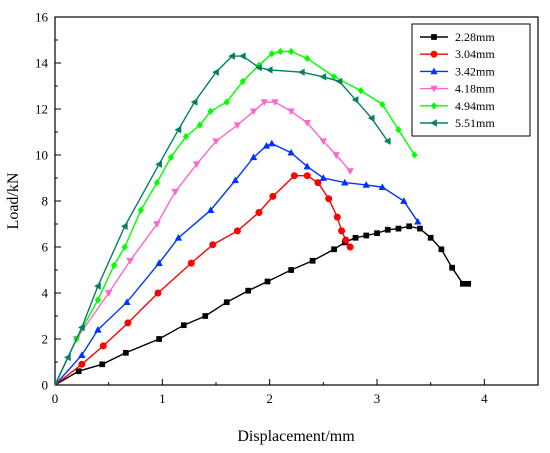 The height and width of the screenshot is (453, 550). Describe the element at coordinates (475, 37) in the screenshot. I see `legend-label: 2.28mm` at that location.